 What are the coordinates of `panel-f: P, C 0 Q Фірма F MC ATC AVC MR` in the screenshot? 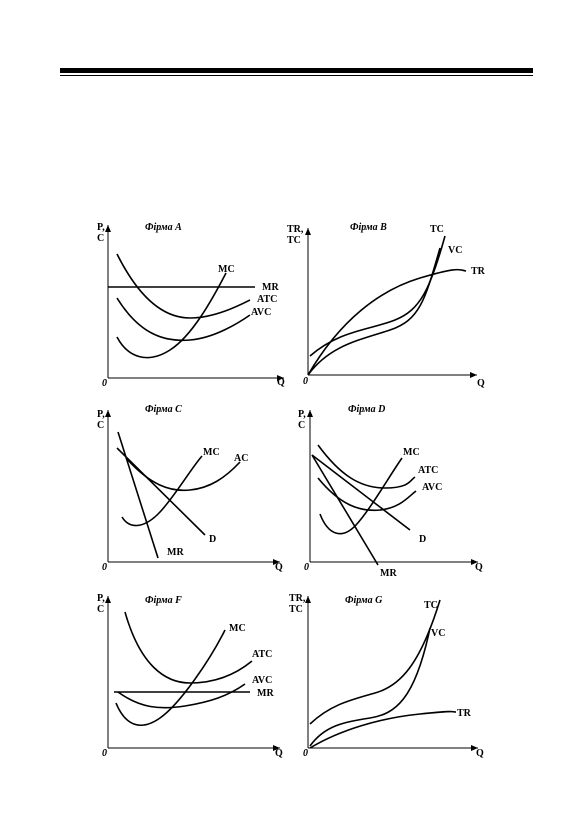 It's located at (190, 676).